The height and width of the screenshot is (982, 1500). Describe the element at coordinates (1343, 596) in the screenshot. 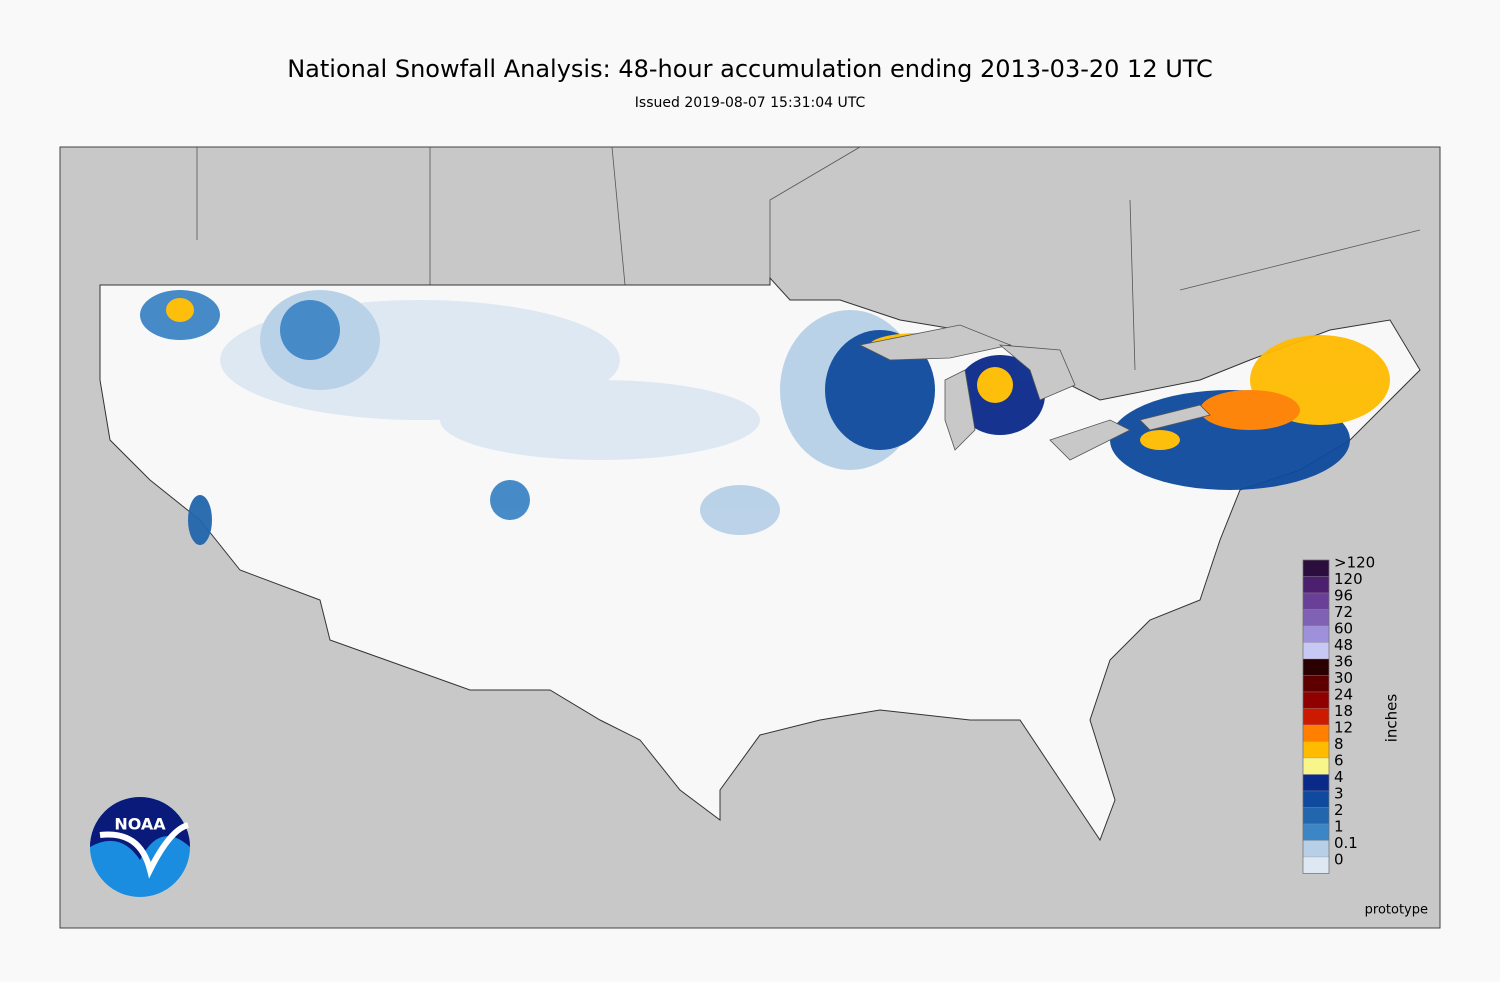

I see `legend-label: 96` at that location.